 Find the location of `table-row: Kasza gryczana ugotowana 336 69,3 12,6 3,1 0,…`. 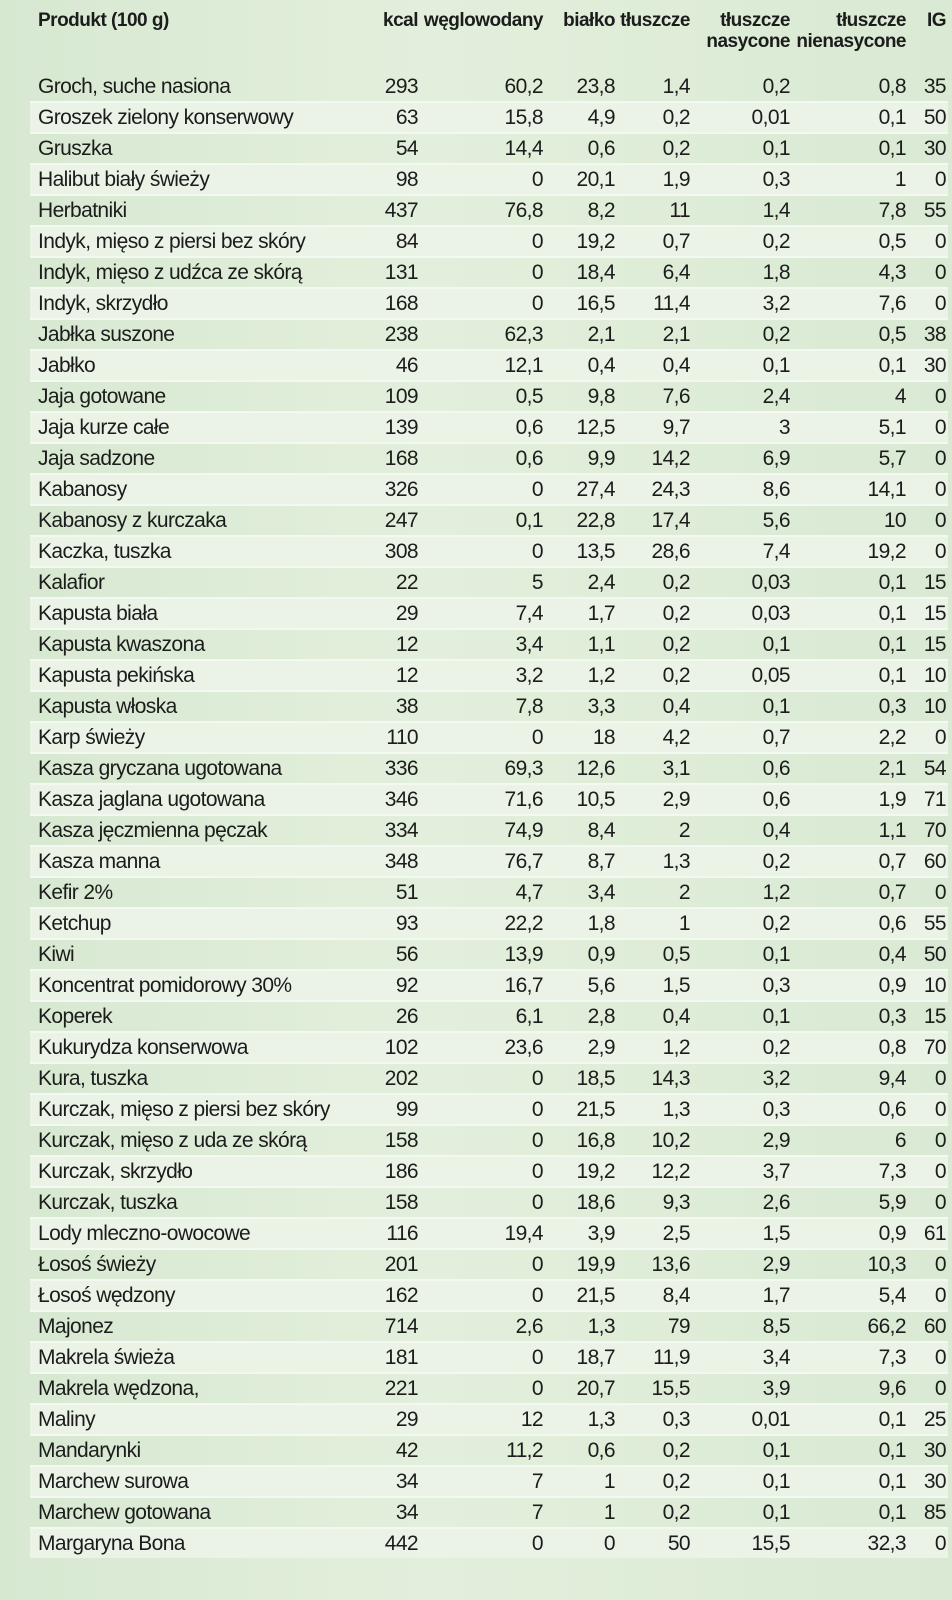

table-row: Kasza gryczana ugotowana 336 69,3 12,6 3,1 0,… is located at coordinates (489, 769).